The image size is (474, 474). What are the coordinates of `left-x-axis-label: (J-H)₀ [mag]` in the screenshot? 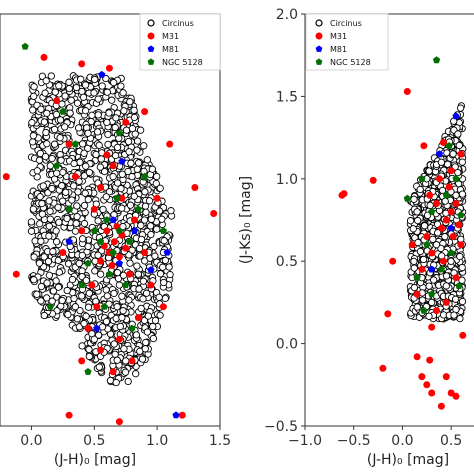 It's located at (95, 460).